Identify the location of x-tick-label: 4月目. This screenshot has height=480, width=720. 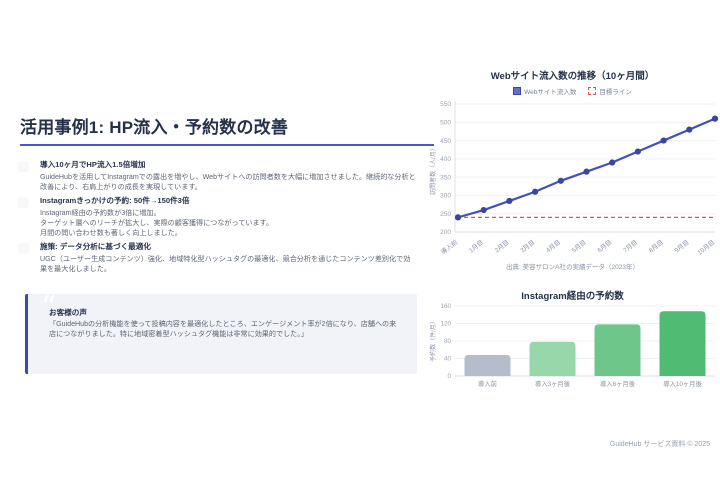
(553, 246).